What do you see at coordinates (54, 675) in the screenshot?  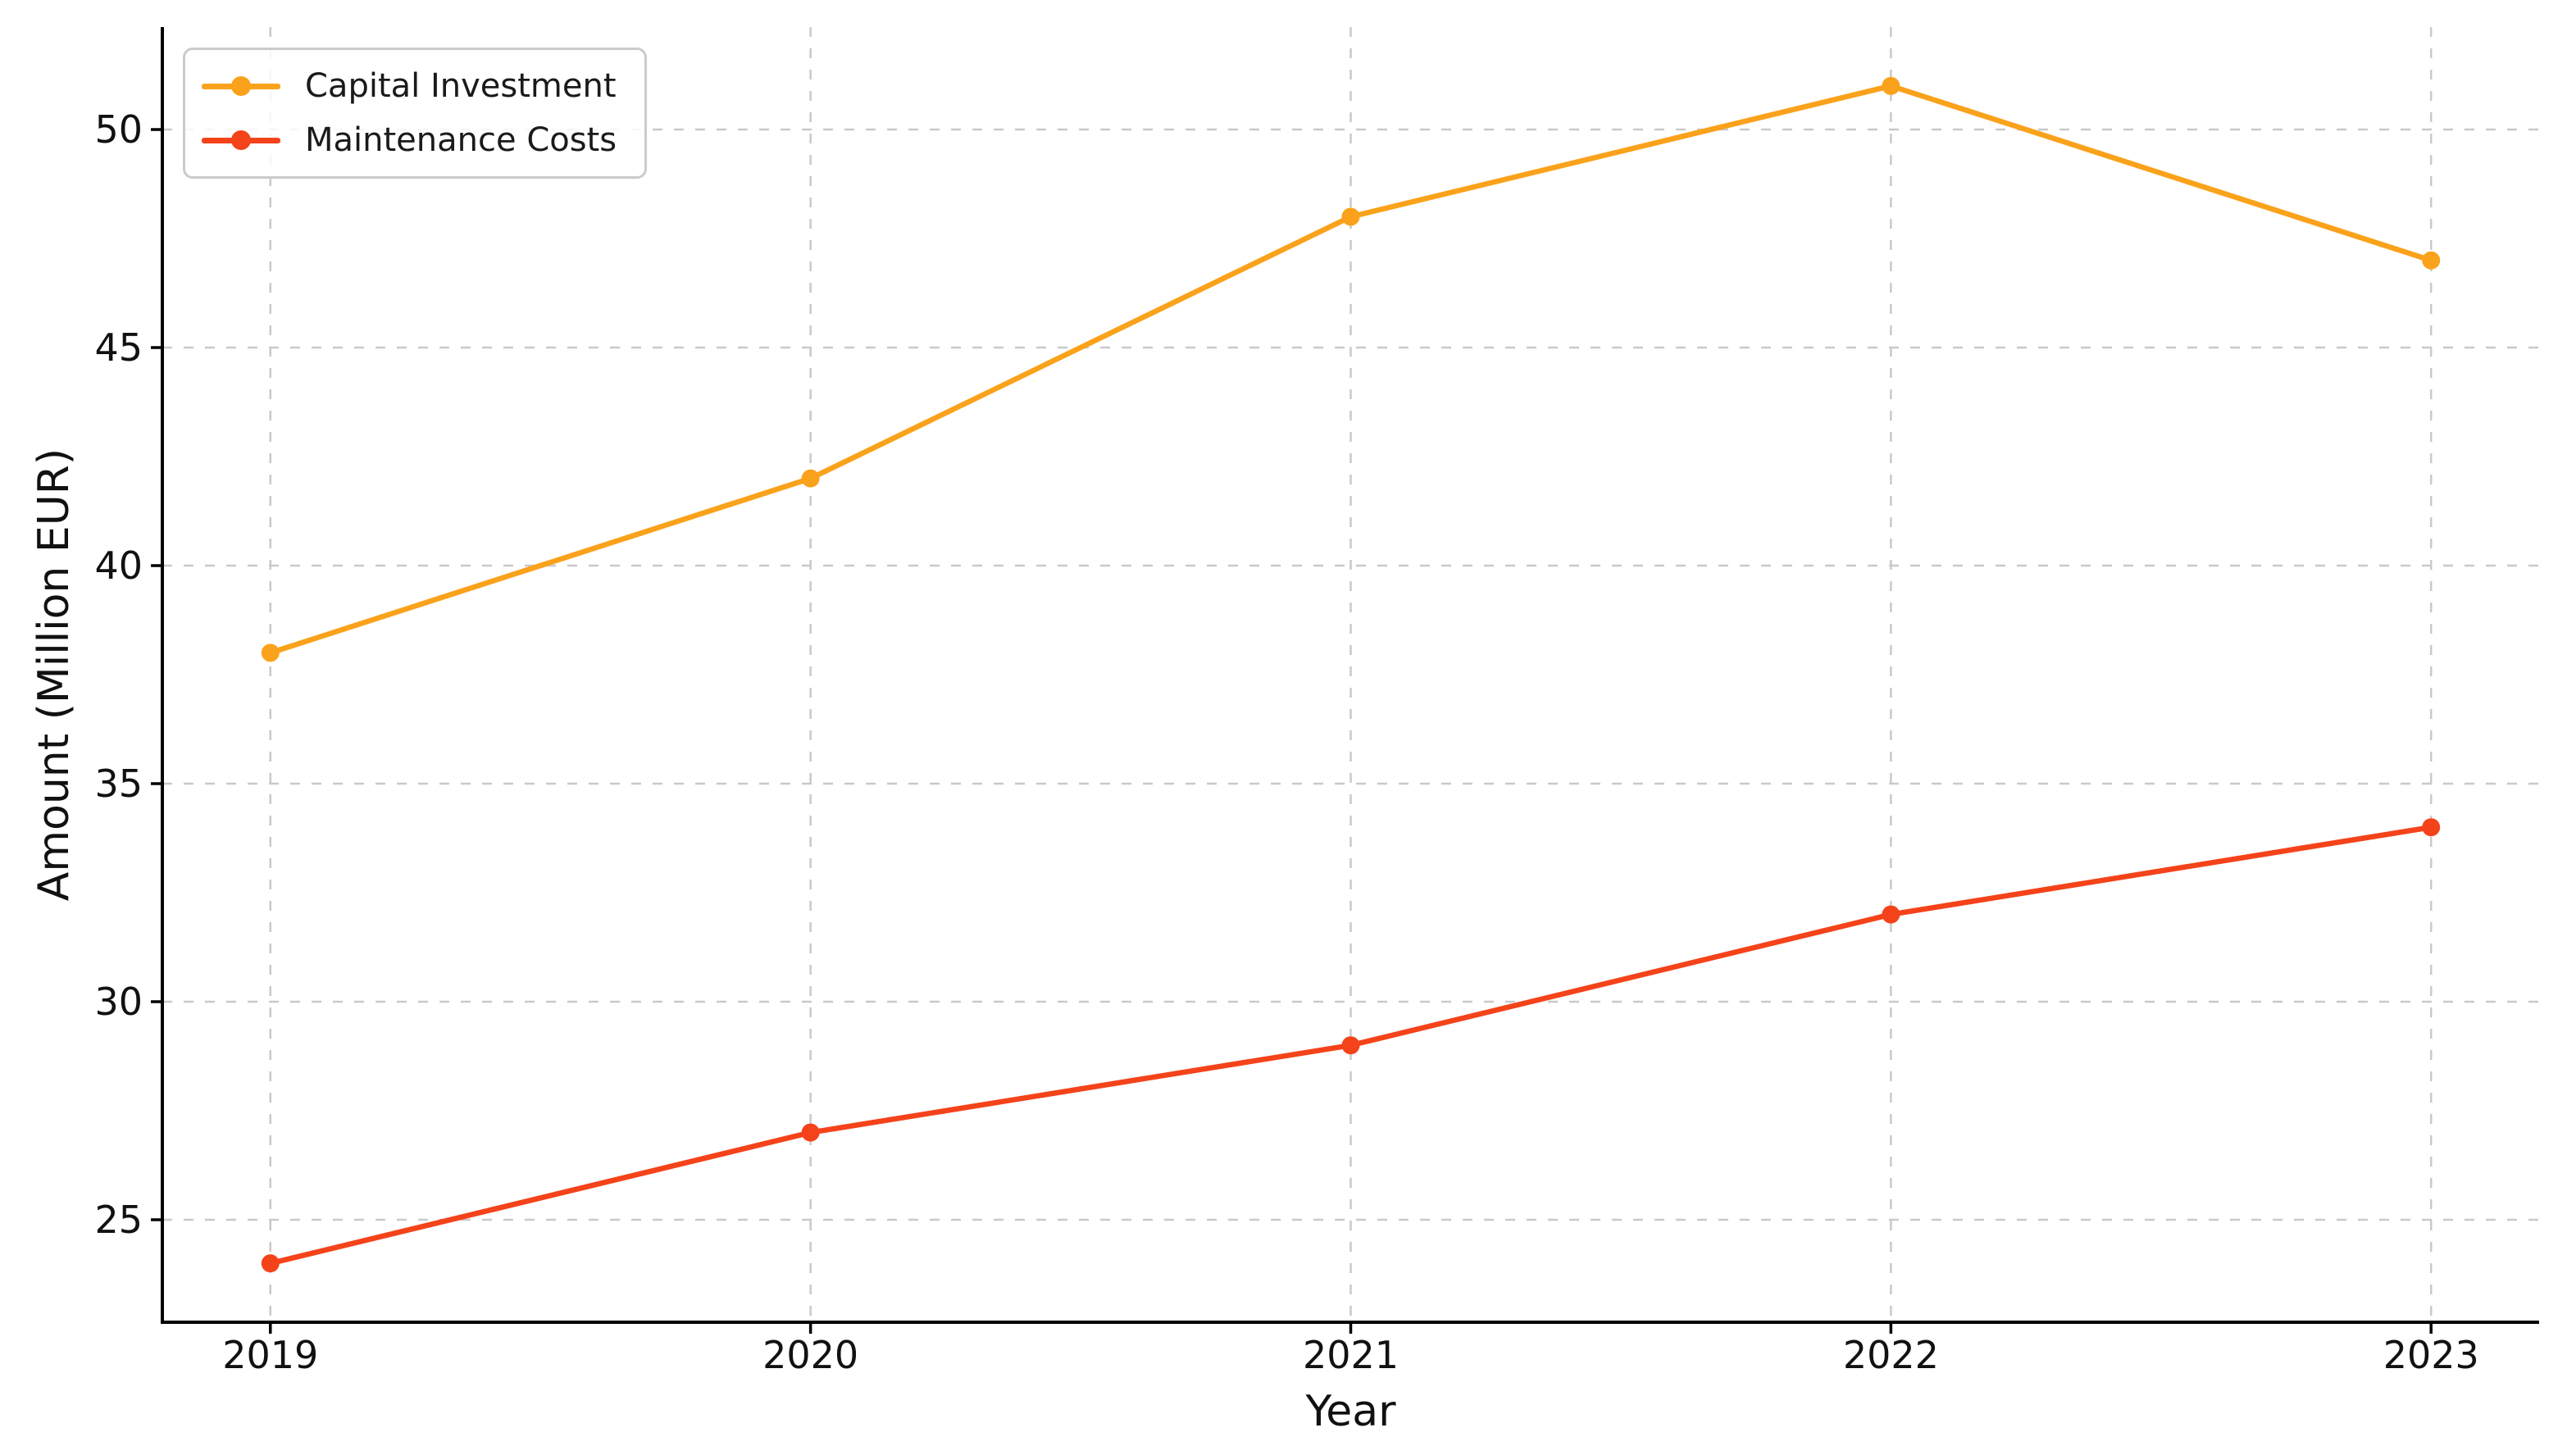 I see `y-axis-label: Amount (Million EUR)` at bounding box center [54, 675].